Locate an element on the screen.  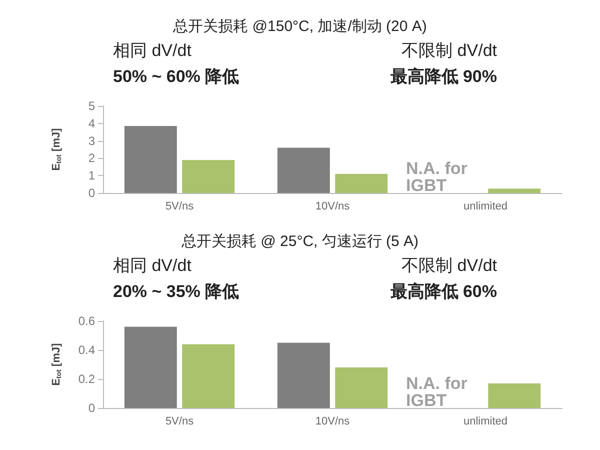
text: 20% ~ 35% 降低 is located at coordinates (176, 291).